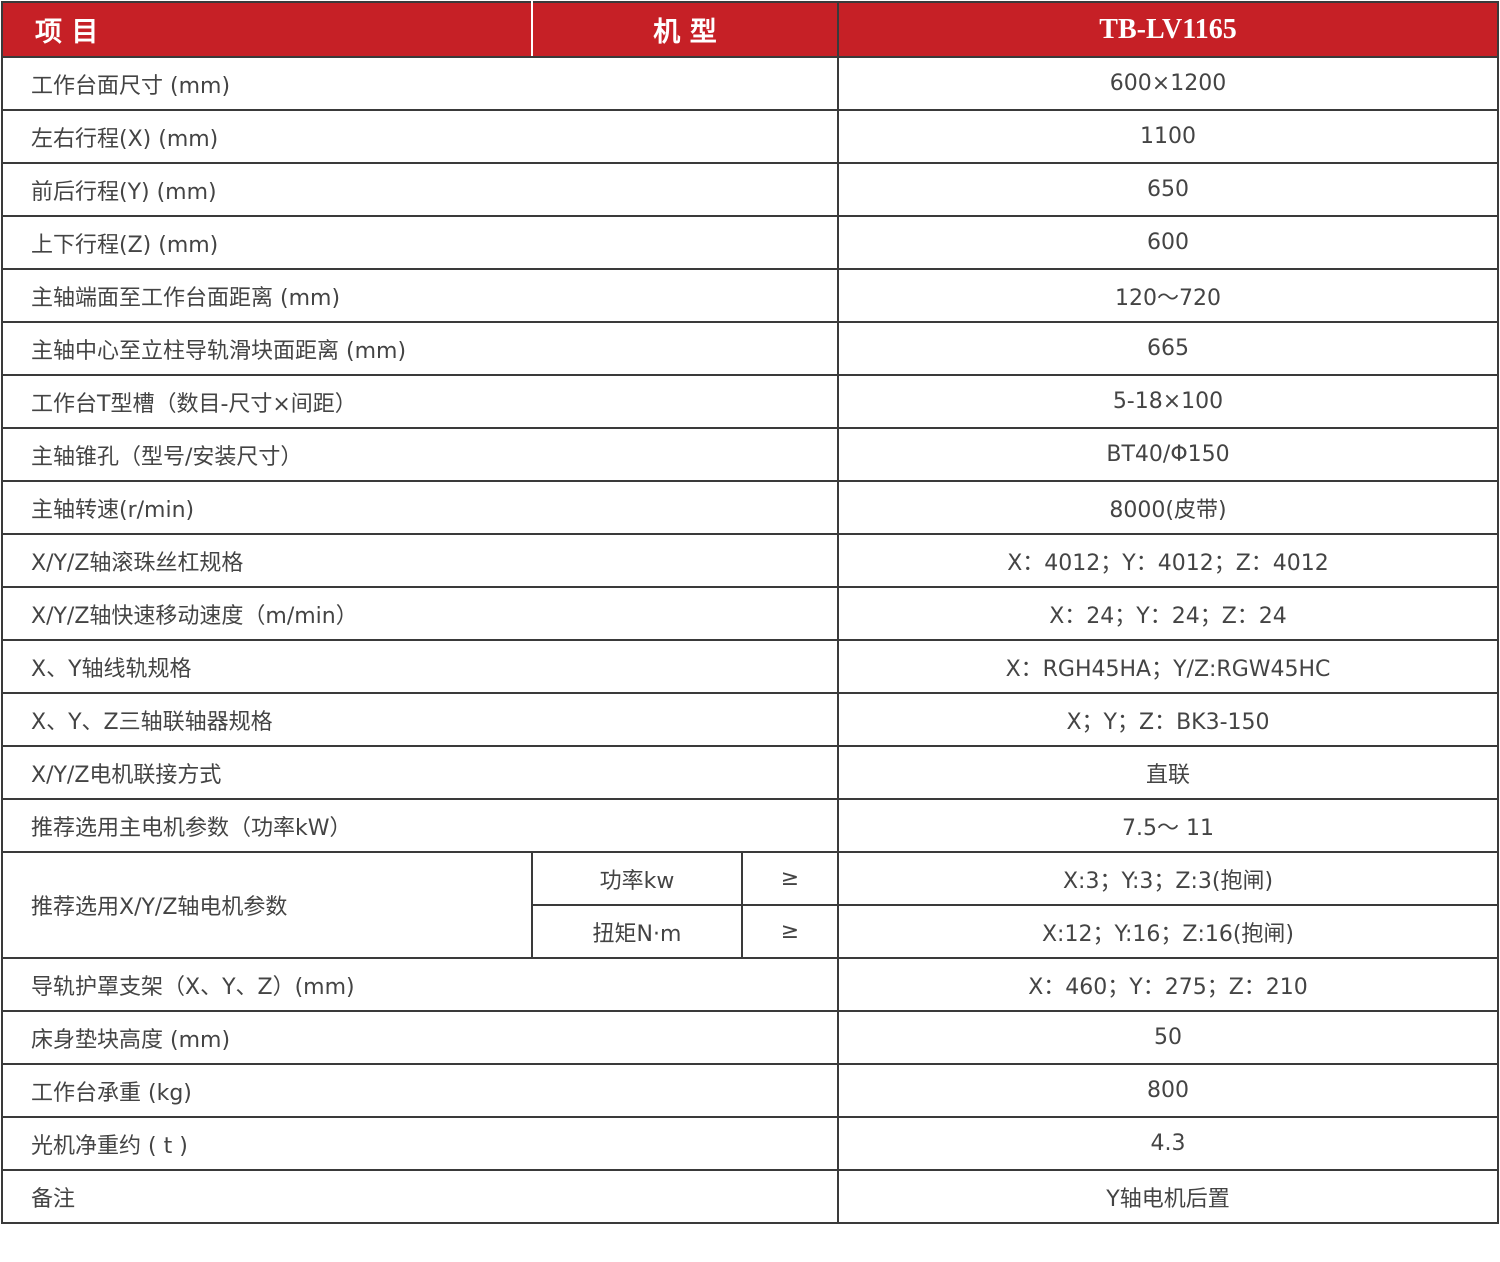 This screenshot has width=1500, height=1262. I want to click on row-value: X：4012；Y：4012；Z：4012, so click(1168, 560).